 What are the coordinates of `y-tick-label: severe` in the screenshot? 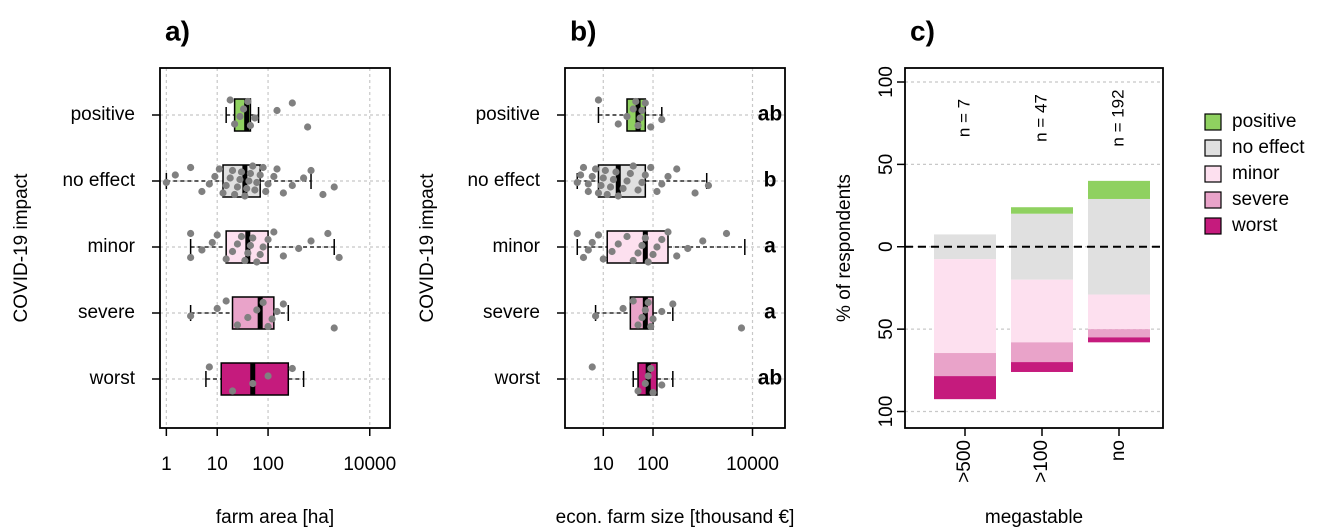 It's located at (511, 312).